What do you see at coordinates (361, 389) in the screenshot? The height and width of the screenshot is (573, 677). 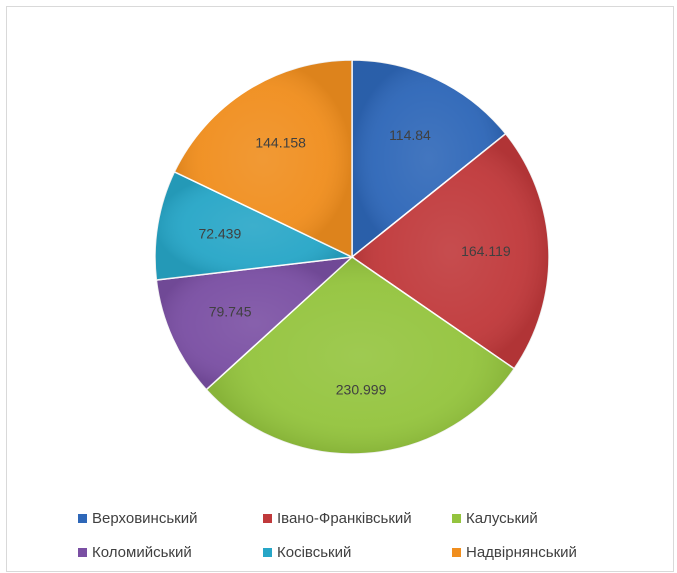 I see `data-label-kaluskyi: 230.999` at bounding box center [361, 389].